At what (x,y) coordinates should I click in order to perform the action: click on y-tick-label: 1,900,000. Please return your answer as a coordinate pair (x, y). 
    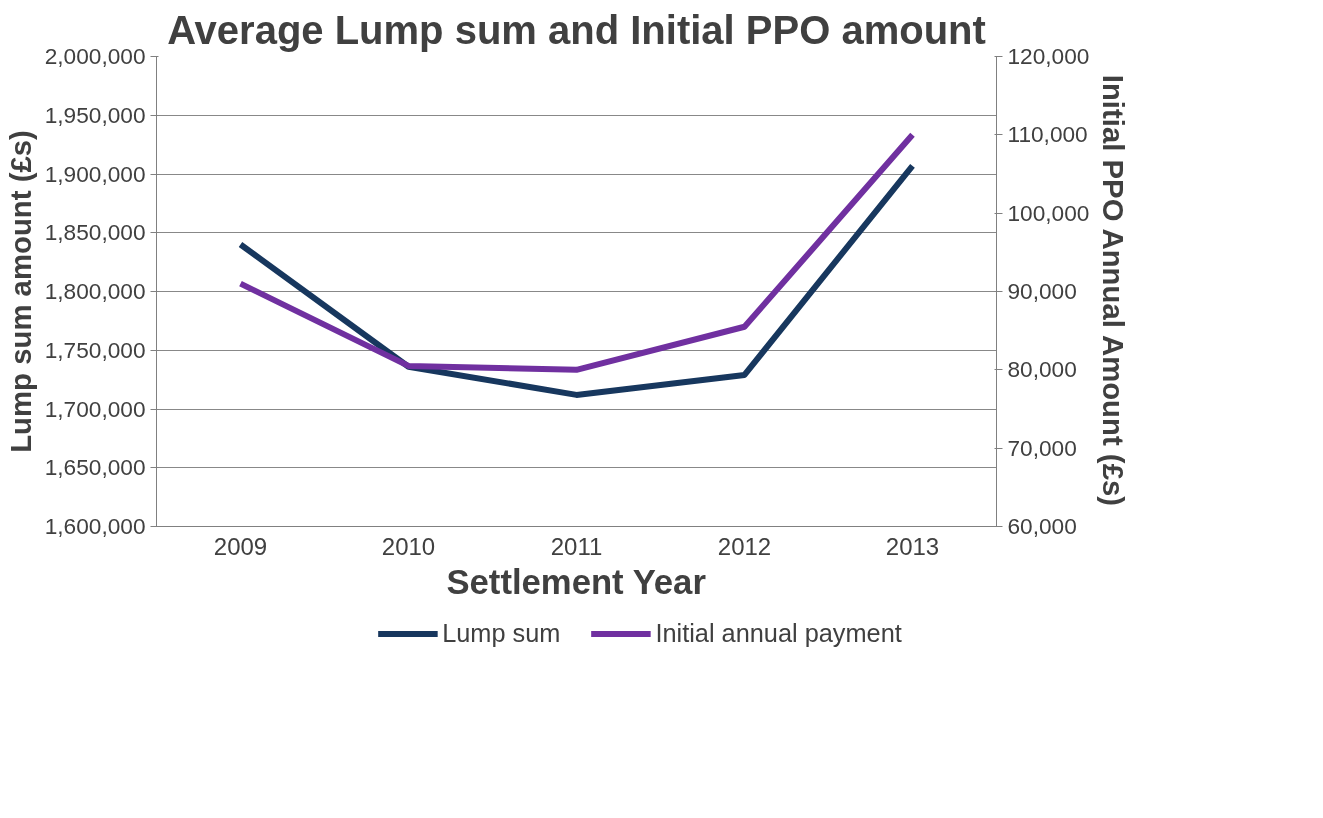
    Looking at the image, I should click on (95, 173).